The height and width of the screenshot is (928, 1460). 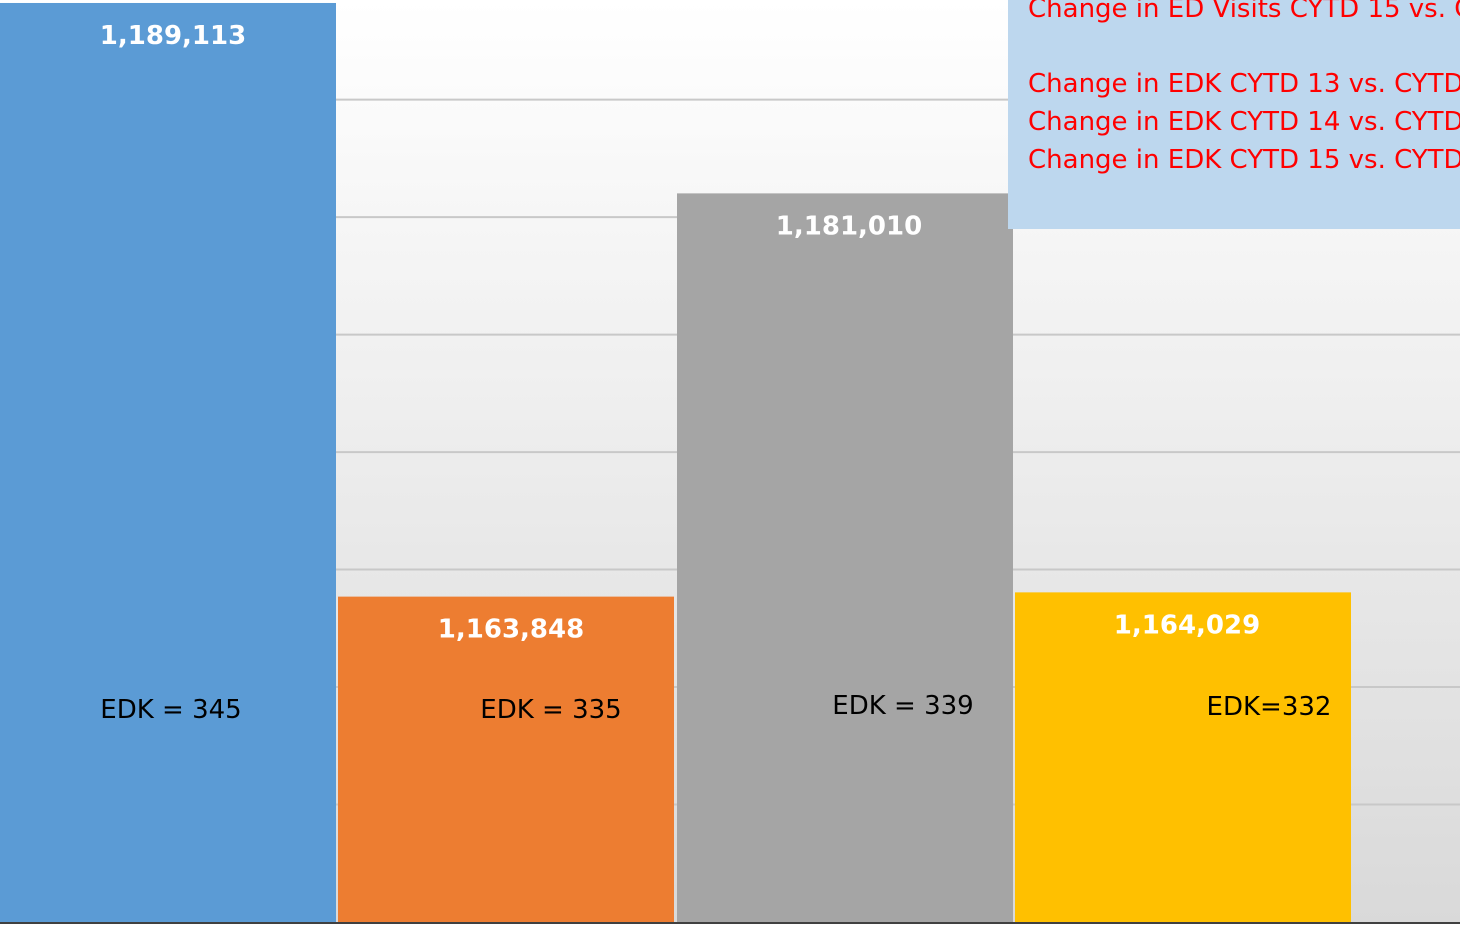 What do you see at coordinates (550, 710) in the screenshot?
I see `bar-annotation: EDK = 335` at bounding box center [550, 710].